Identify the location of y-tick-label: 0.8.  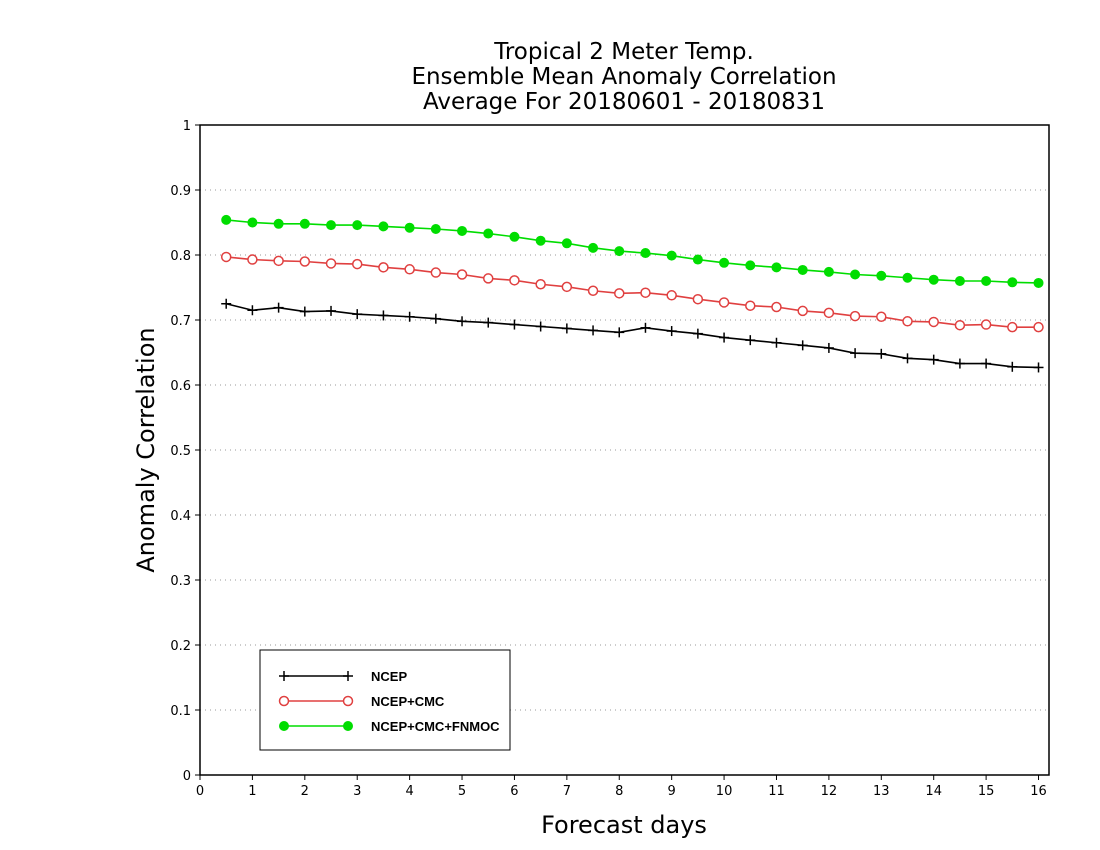
(180, 256).